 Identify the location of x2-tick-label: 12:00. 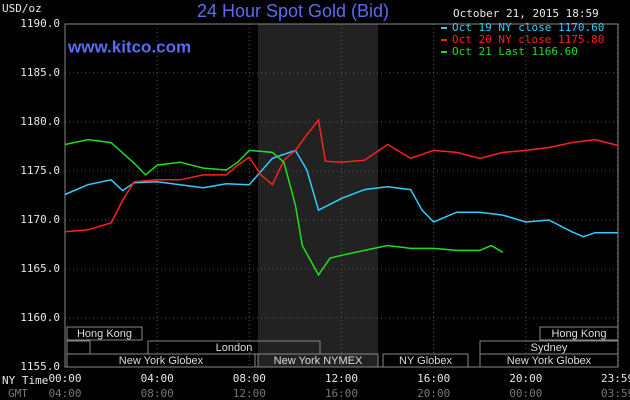
(249, 393).